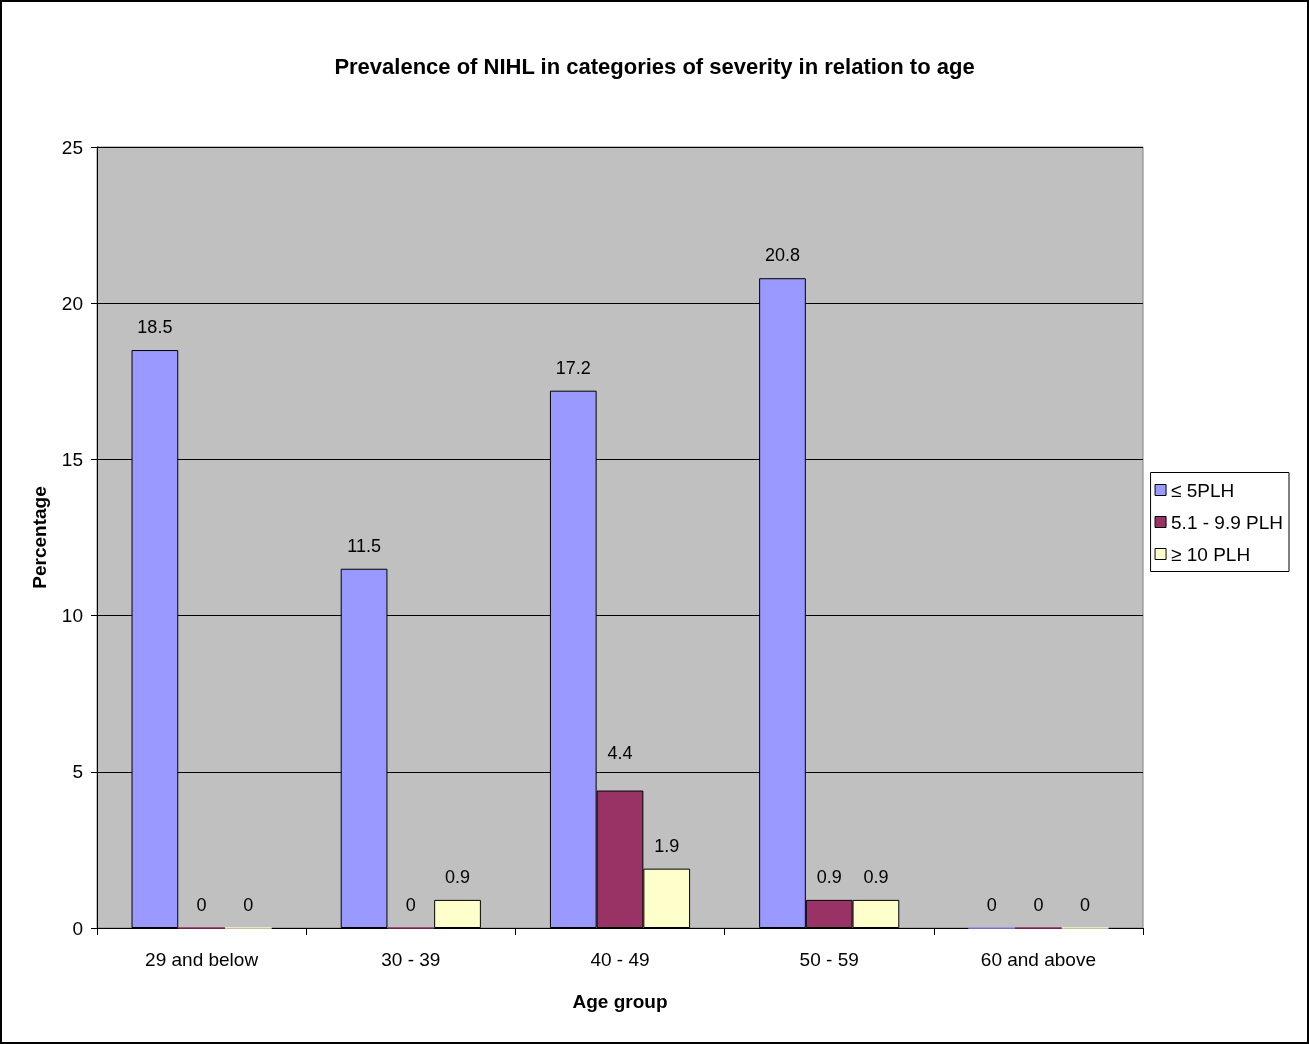 This screenshot has height=1044, width=1309. I want to click on x-axis-title: Age group, so click(620, 1001).